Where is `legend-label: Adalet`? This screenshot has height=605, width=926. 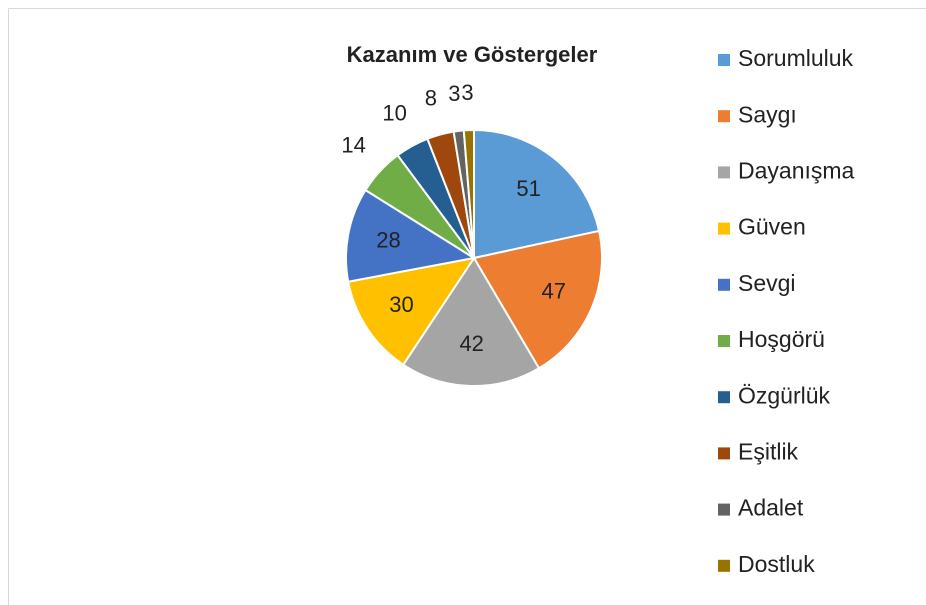
legend-label: Adalet is located at coordinates (771, 508).